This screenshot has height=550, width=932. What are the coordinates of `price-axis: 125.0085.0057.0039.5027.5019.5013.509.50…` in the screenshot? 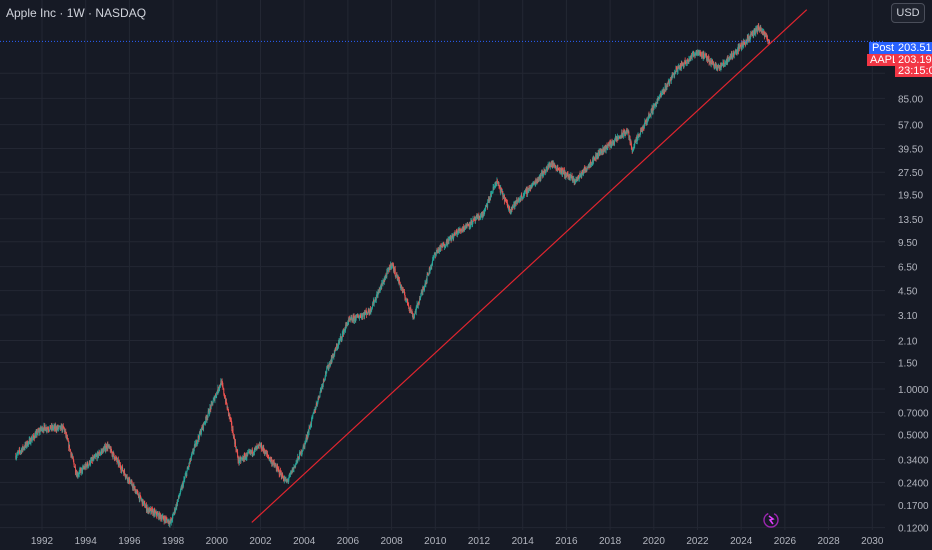 It's located at (913, 301).